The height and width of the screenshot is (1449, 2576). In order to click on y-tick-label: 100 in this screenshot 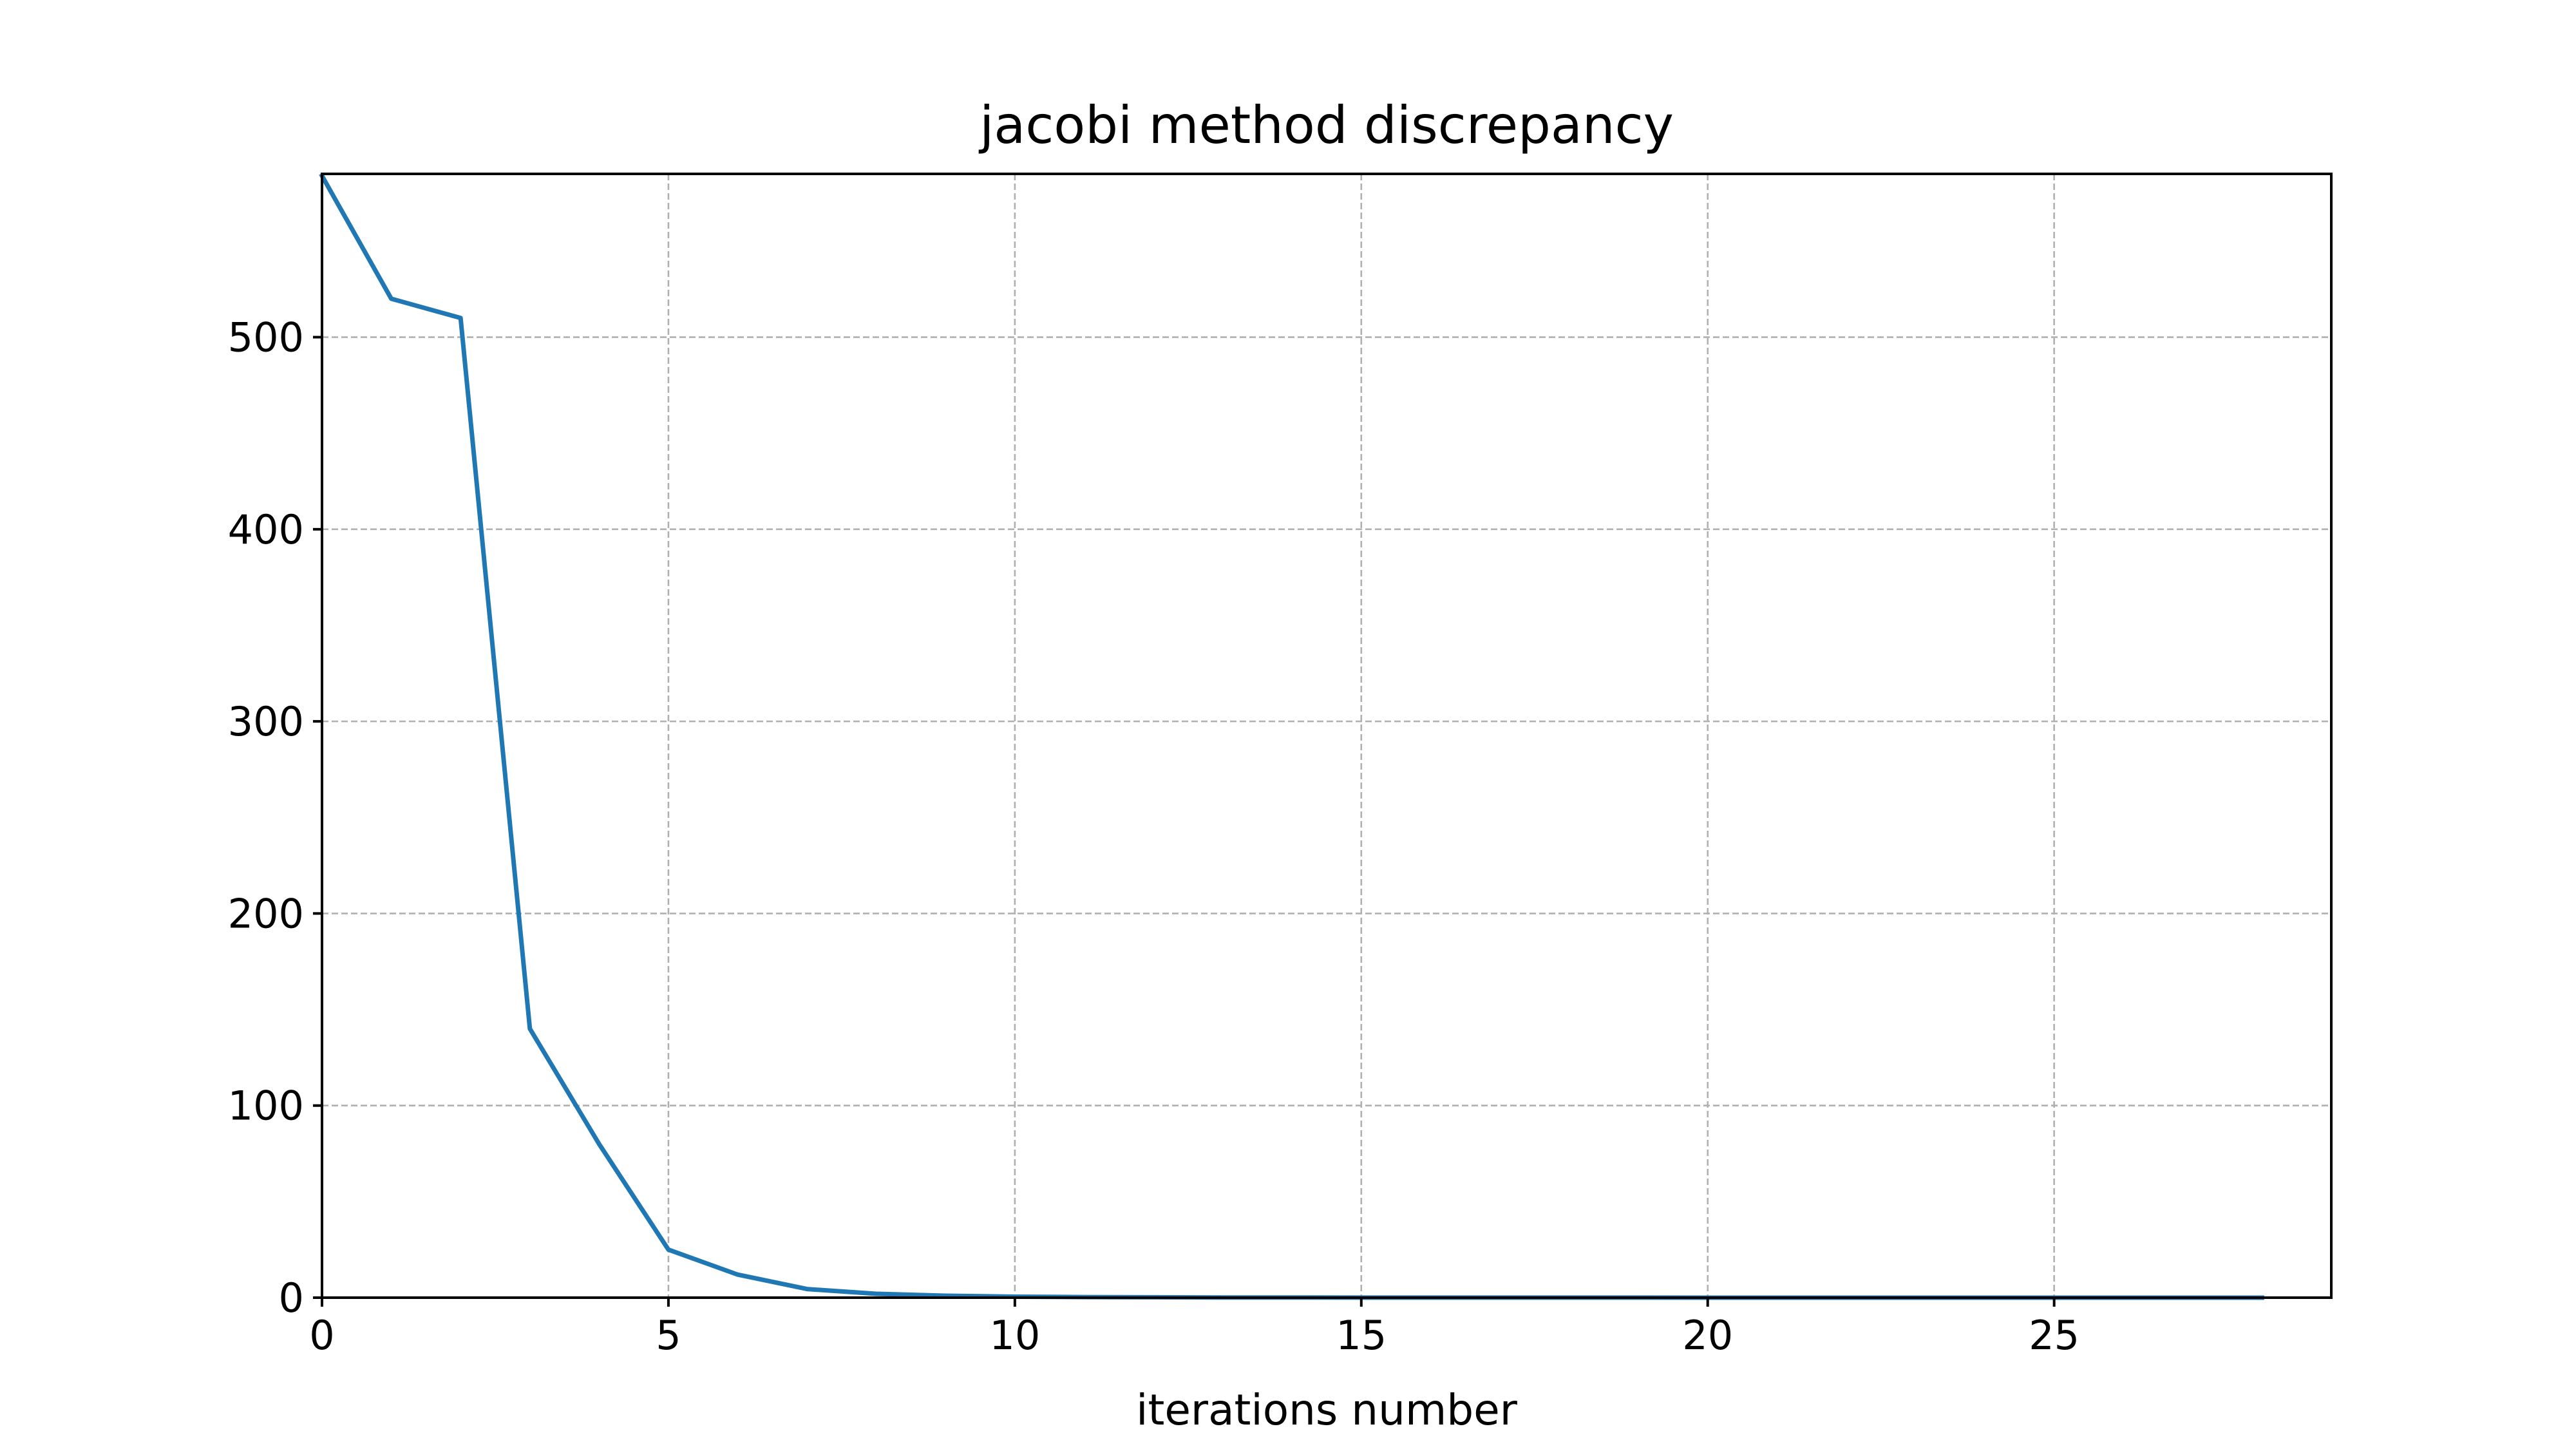, I will do `click(266, 1106)`.